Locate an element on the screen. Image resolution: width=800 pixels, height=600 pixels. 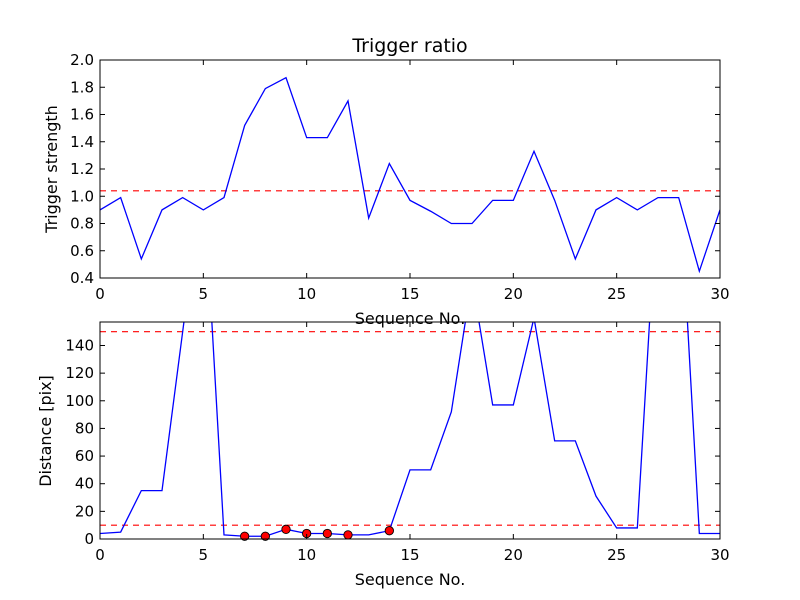
chart-title: Trigger ratio is located at coordinates (409, 46).